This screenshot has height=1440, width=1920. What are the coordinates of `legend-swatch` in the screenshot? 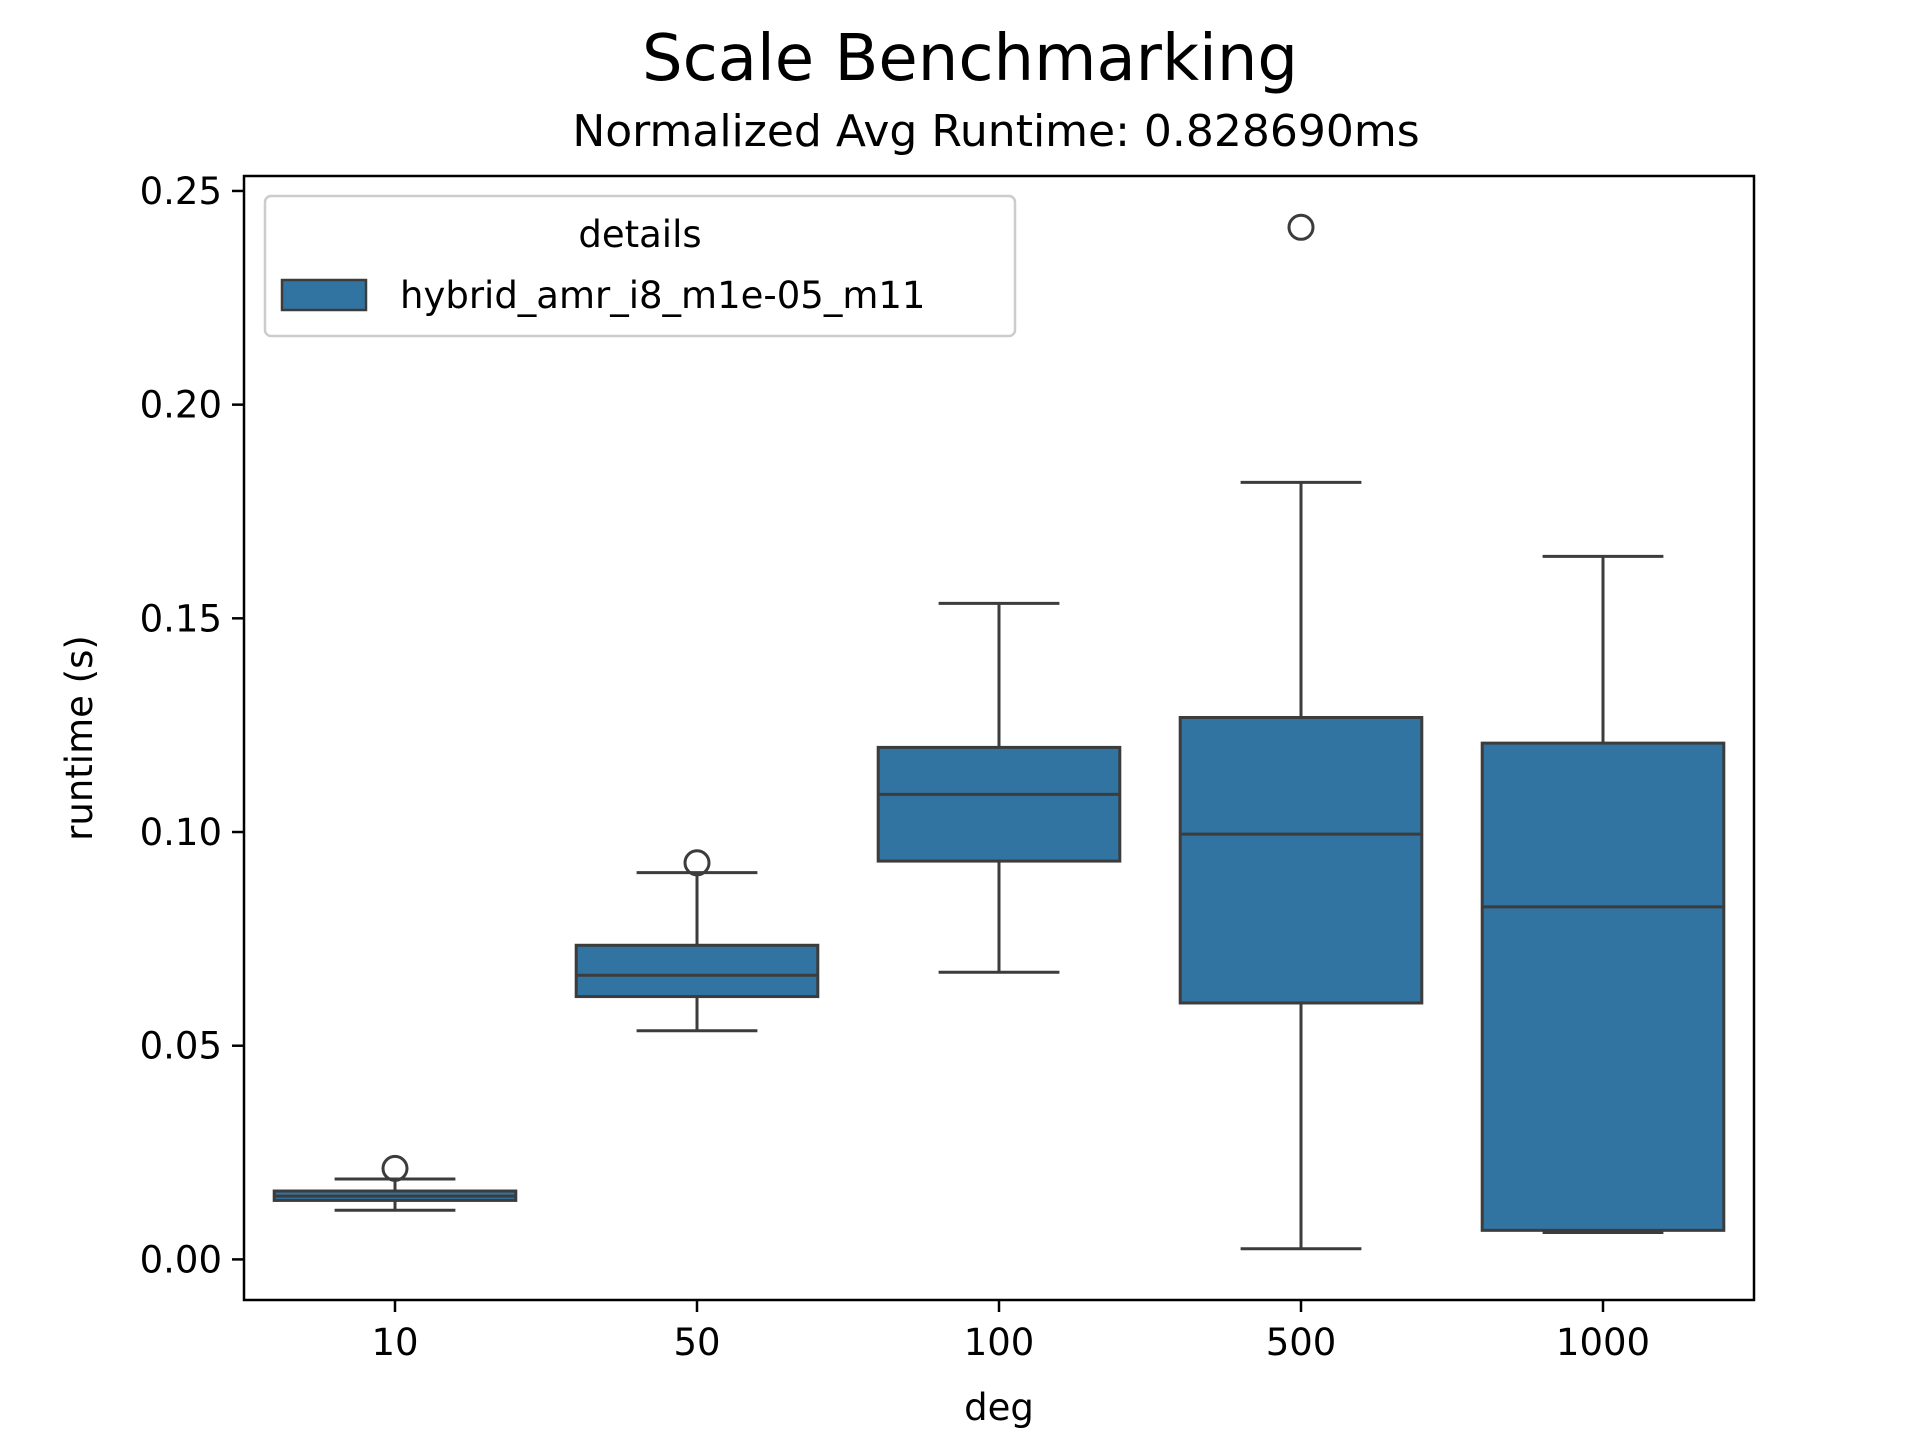 It's located at (324, 295).